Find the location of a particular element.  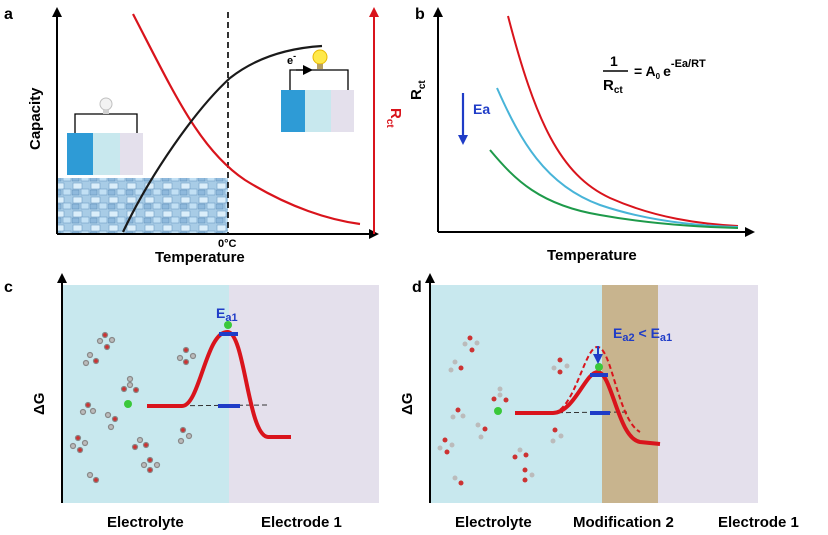

panel-d-ylabel: ΔG is located at coordinates (407, 404).